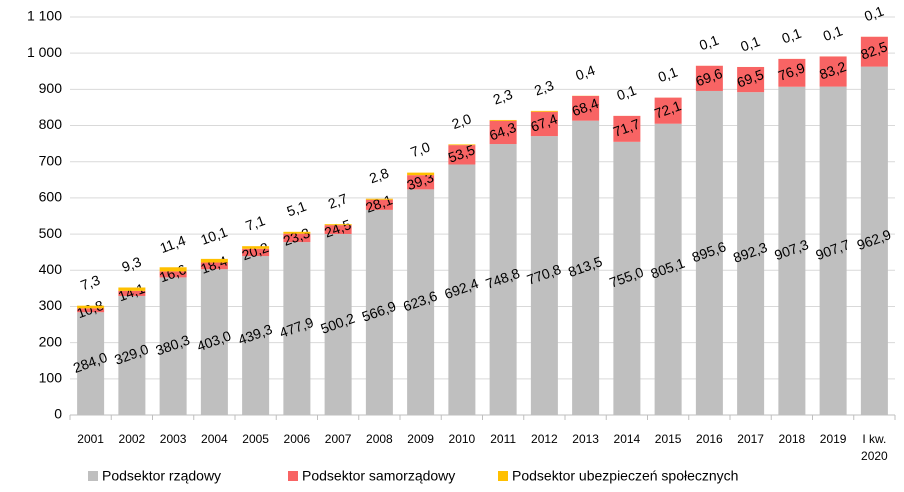 The image size is (904, 492). Describe the element at coordinates (51, 197) in the screenshot. I see `y-tick-label: 600` at that location.